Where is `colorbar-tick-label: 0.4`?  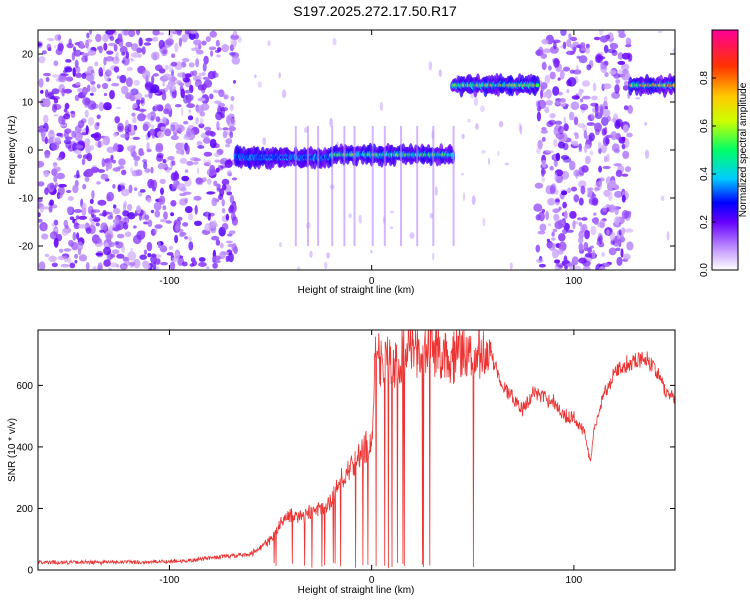
colorbar-tick-label: 0.4 is located at coordinates (704, 174).